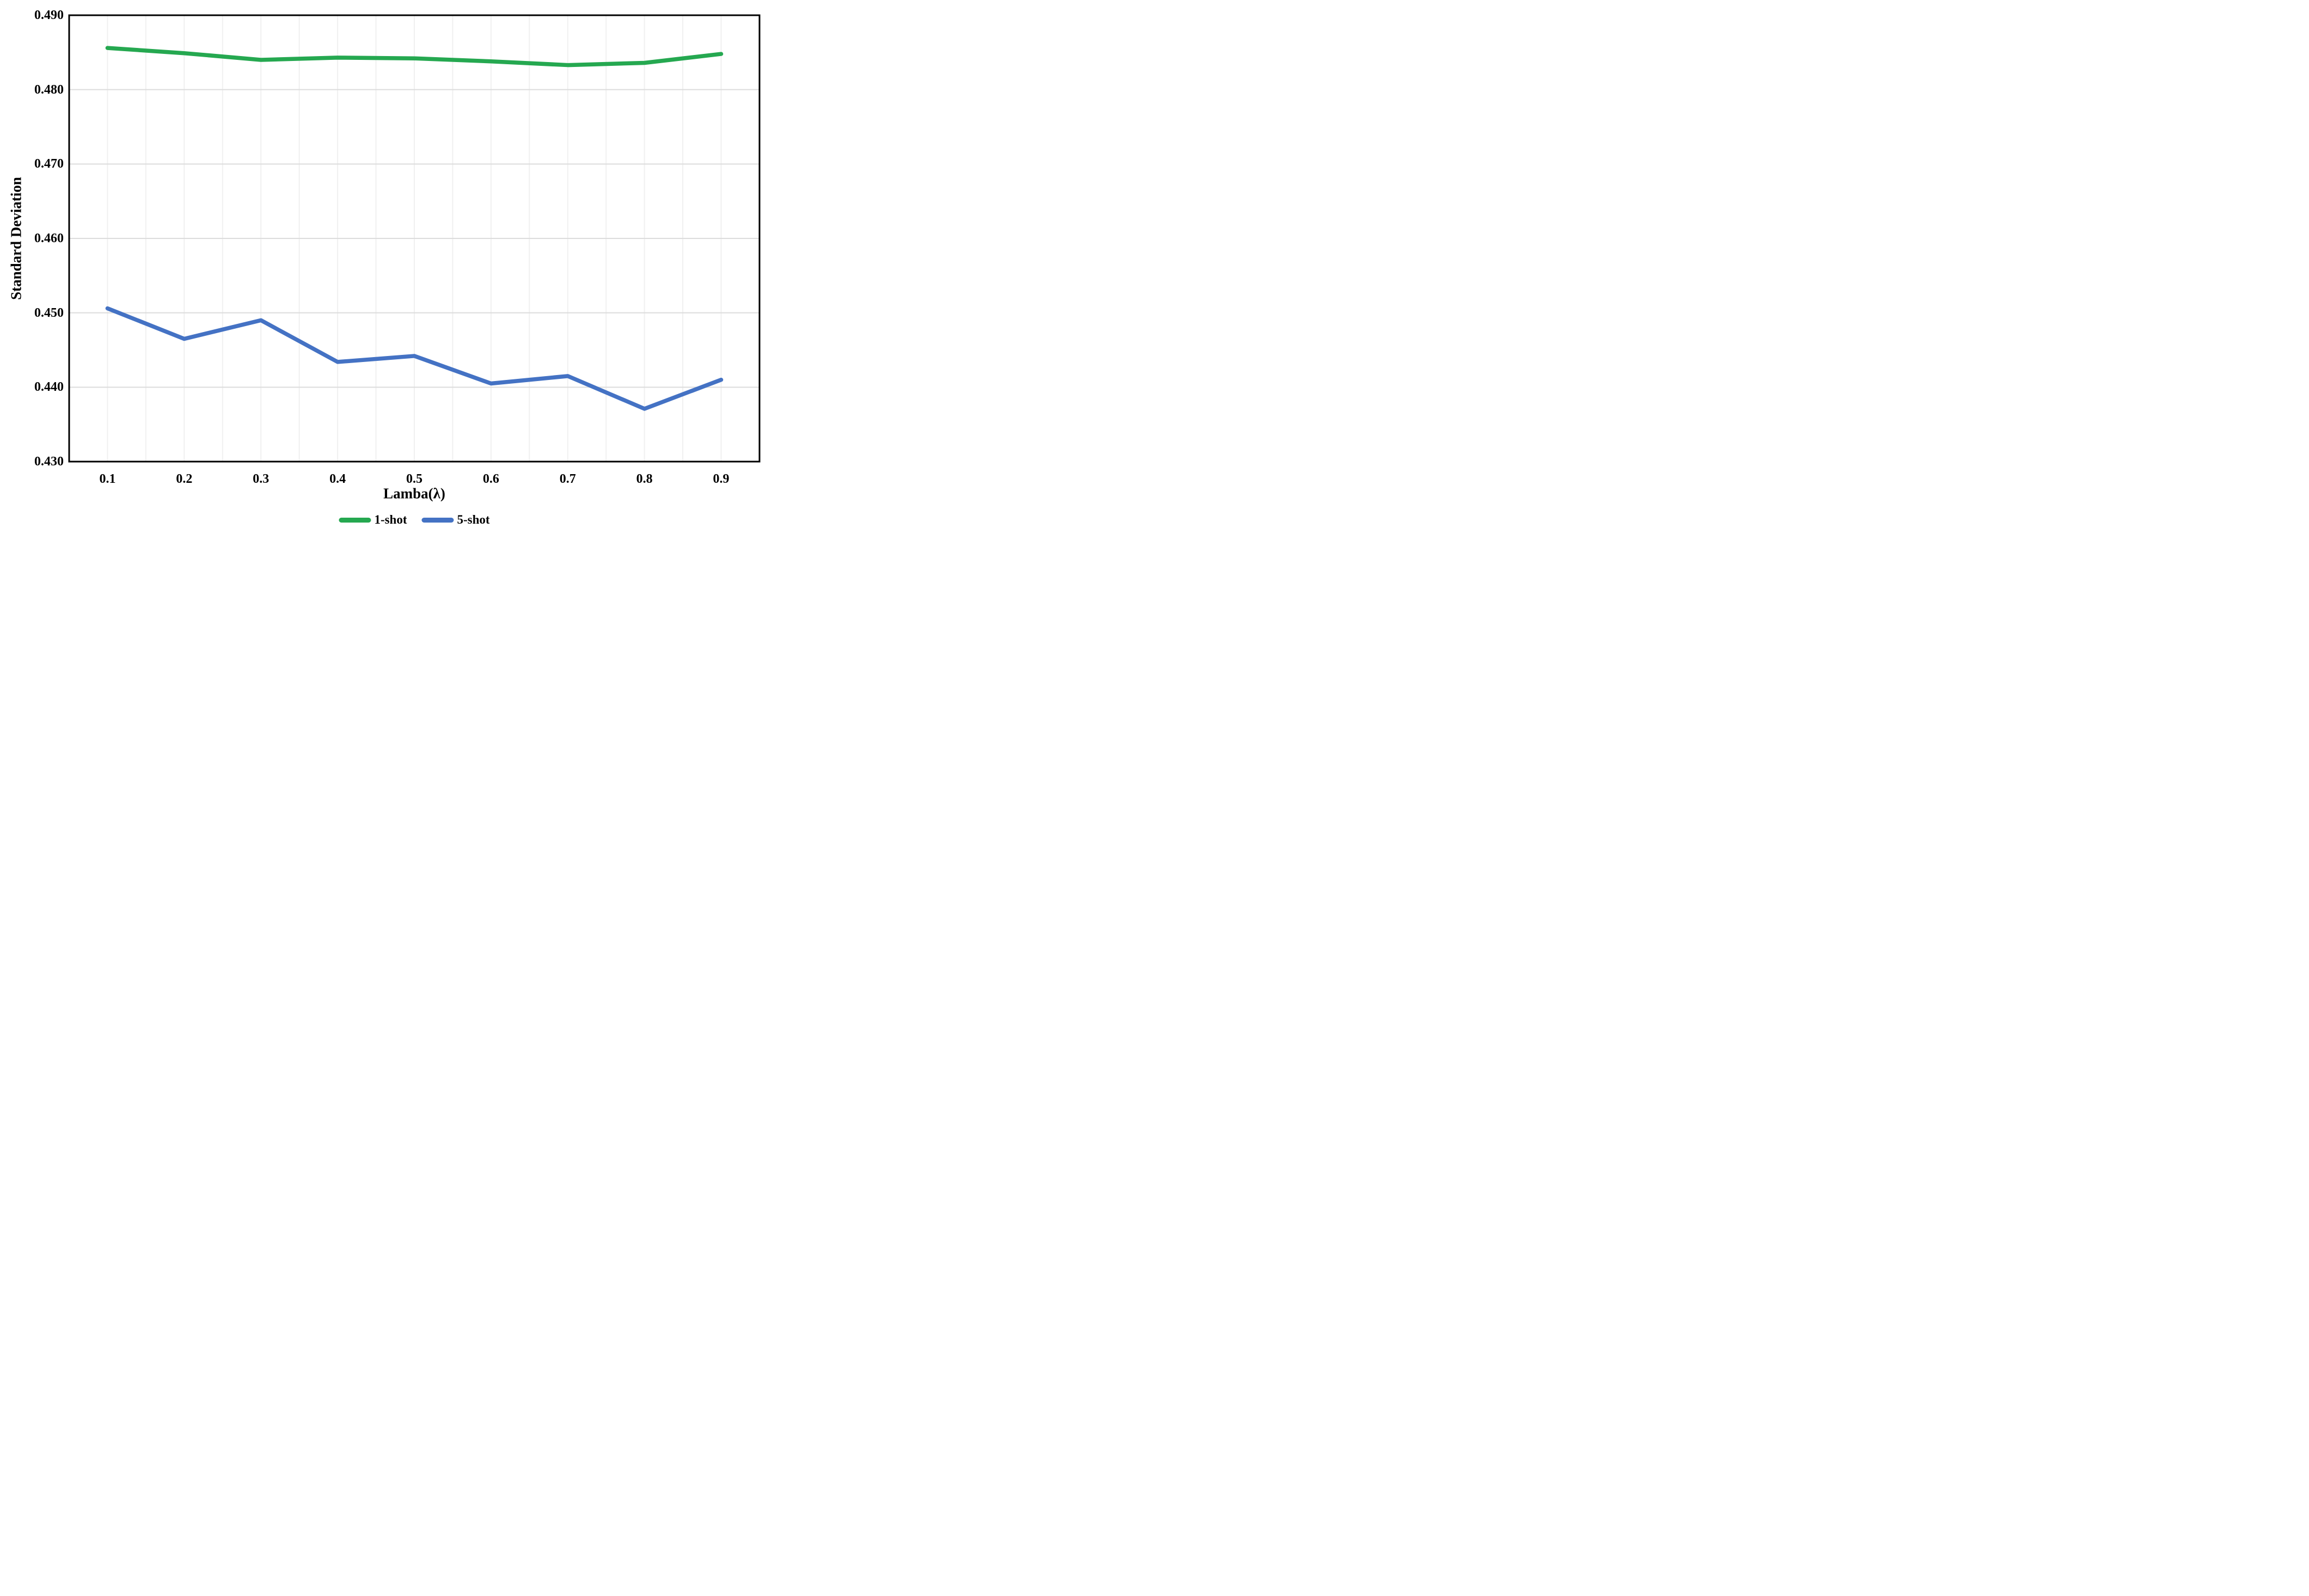 The width and height of the screenshot is (2309, 1596). Describe the element at coordinates (262, 479) in the screenshot. I see `x-axis-tick-label: 0.3` at that location.